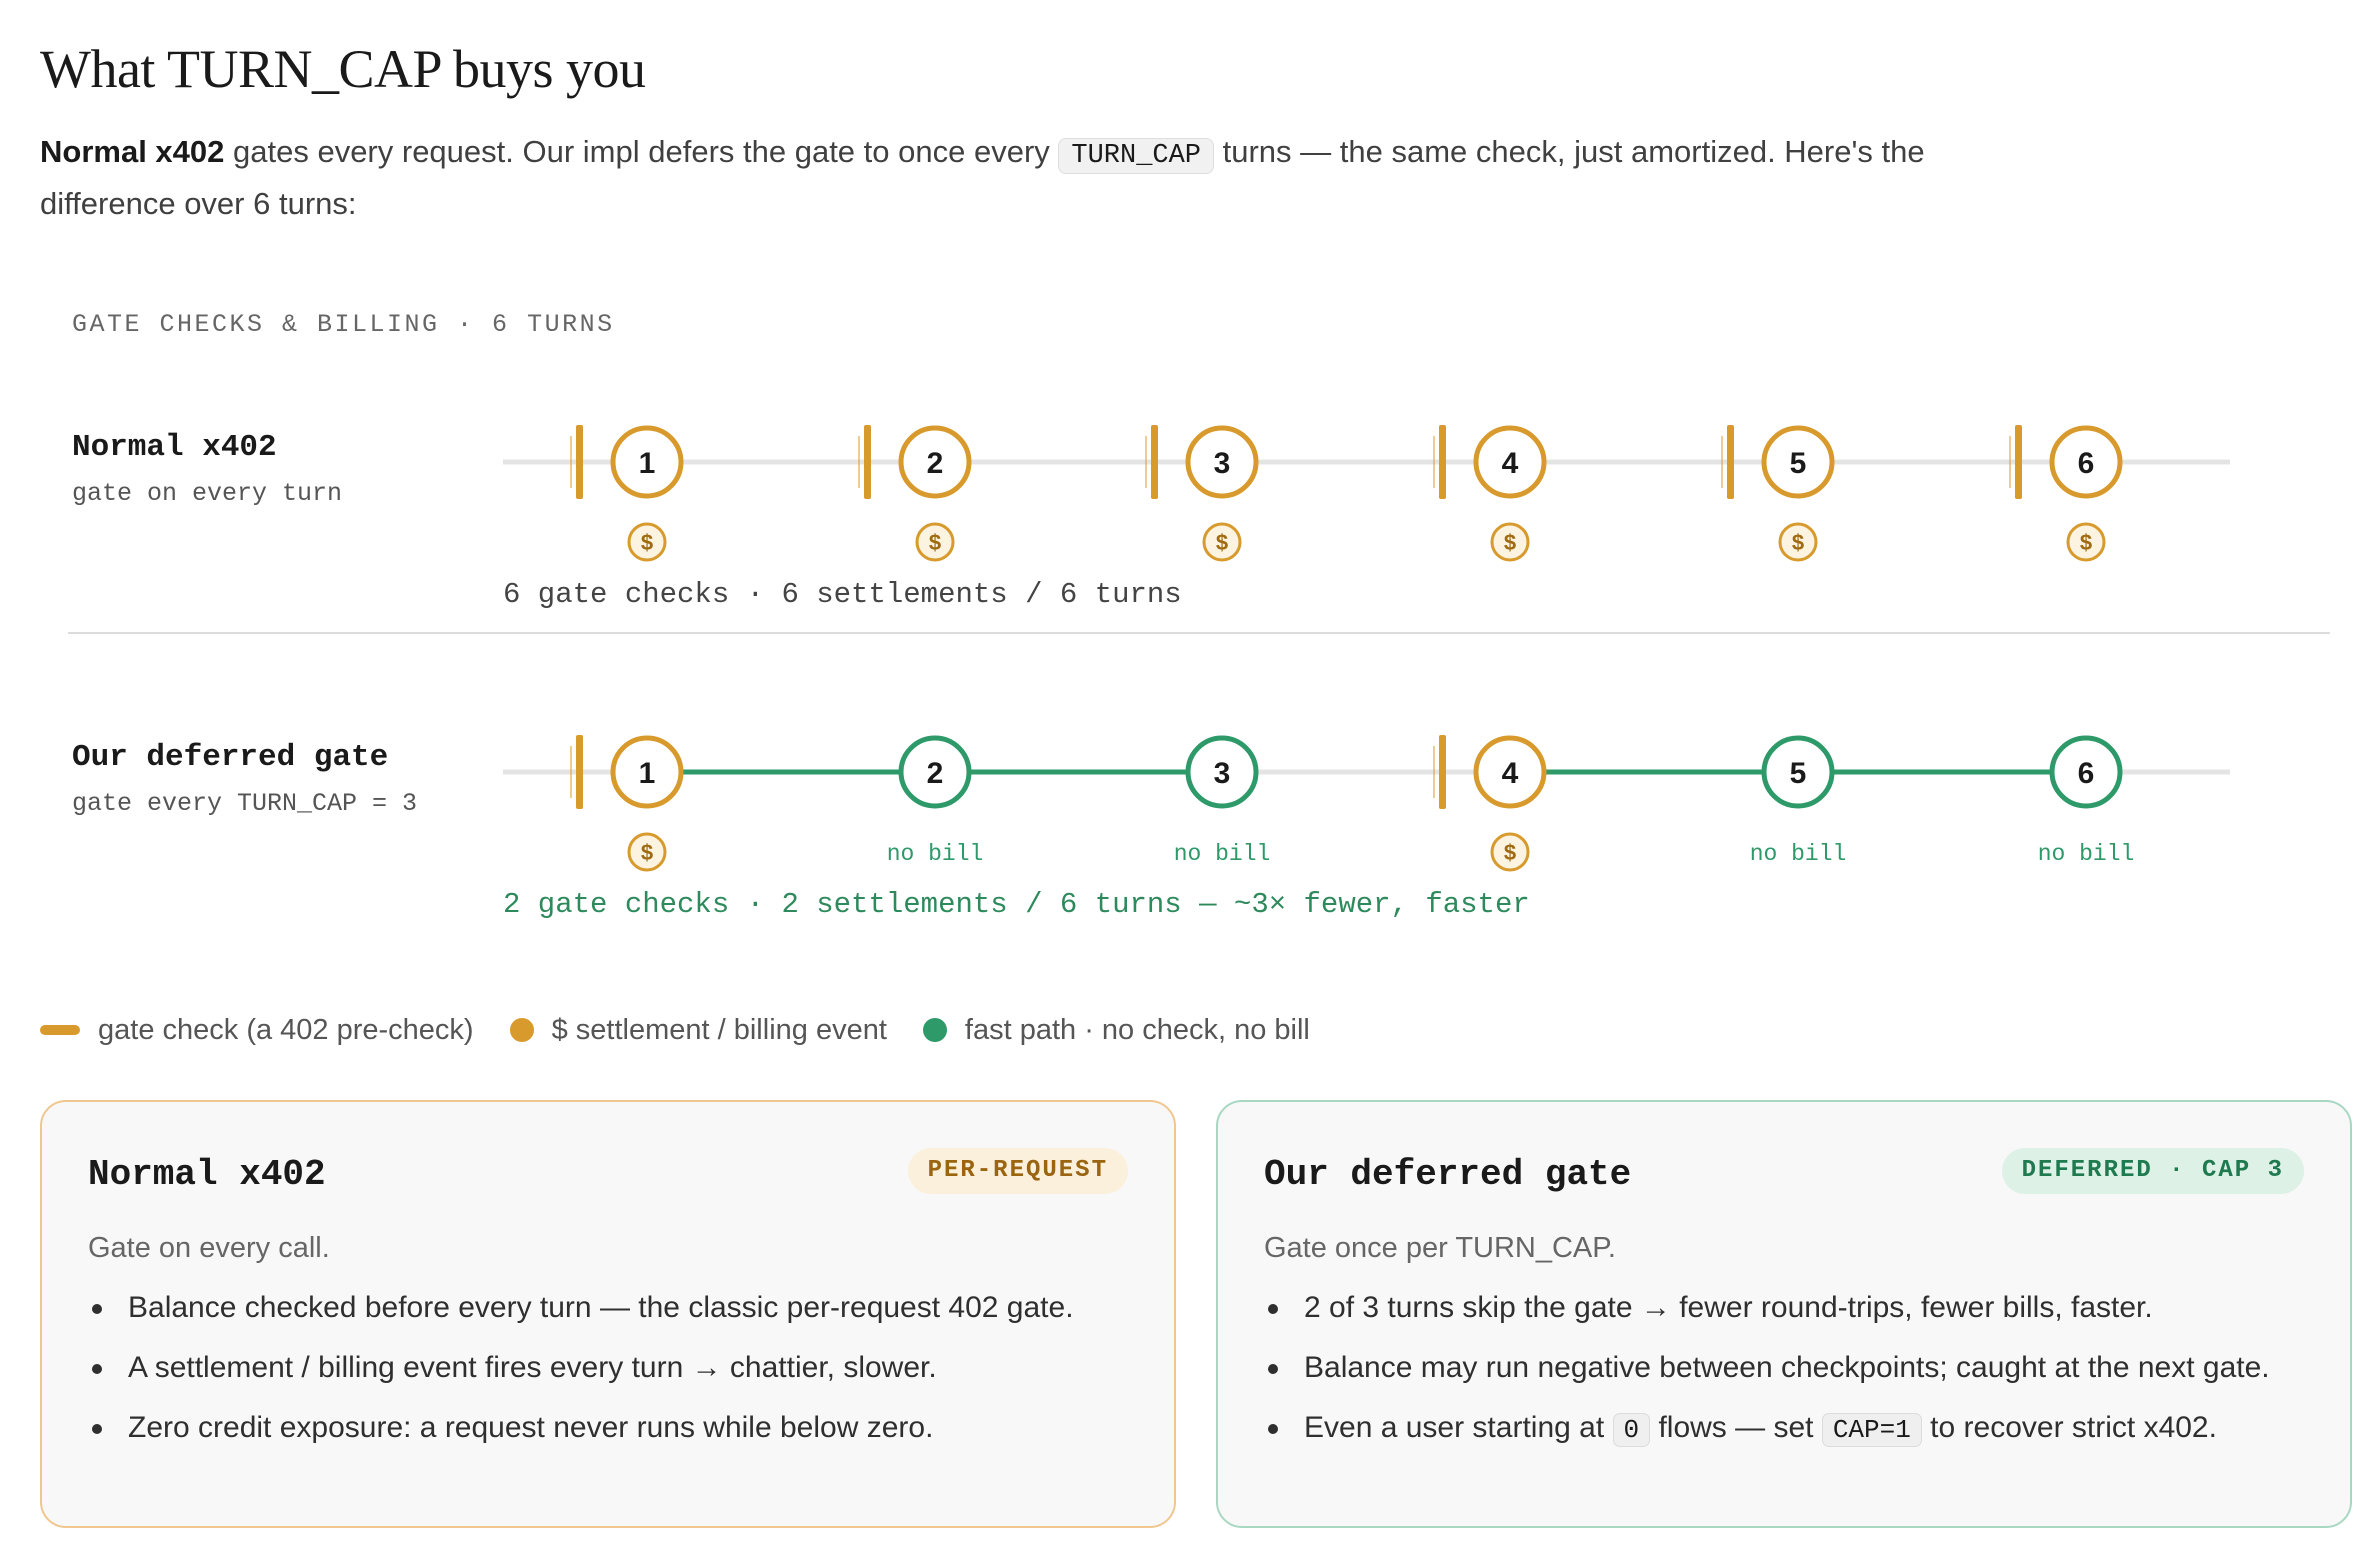 This screenshot has height=1568, width=2380. I want to click on legend-gate-check-label: gate check (a 402 pre-check), so click(286, 1029).